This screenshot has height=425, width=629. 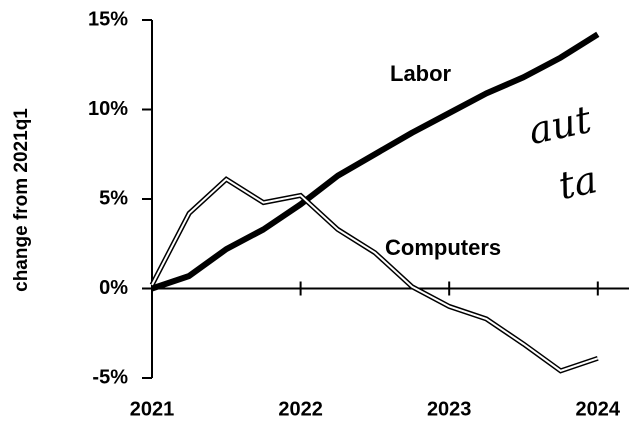 I want to click on x-tick-label: 2024, so click(x=598, y=409).